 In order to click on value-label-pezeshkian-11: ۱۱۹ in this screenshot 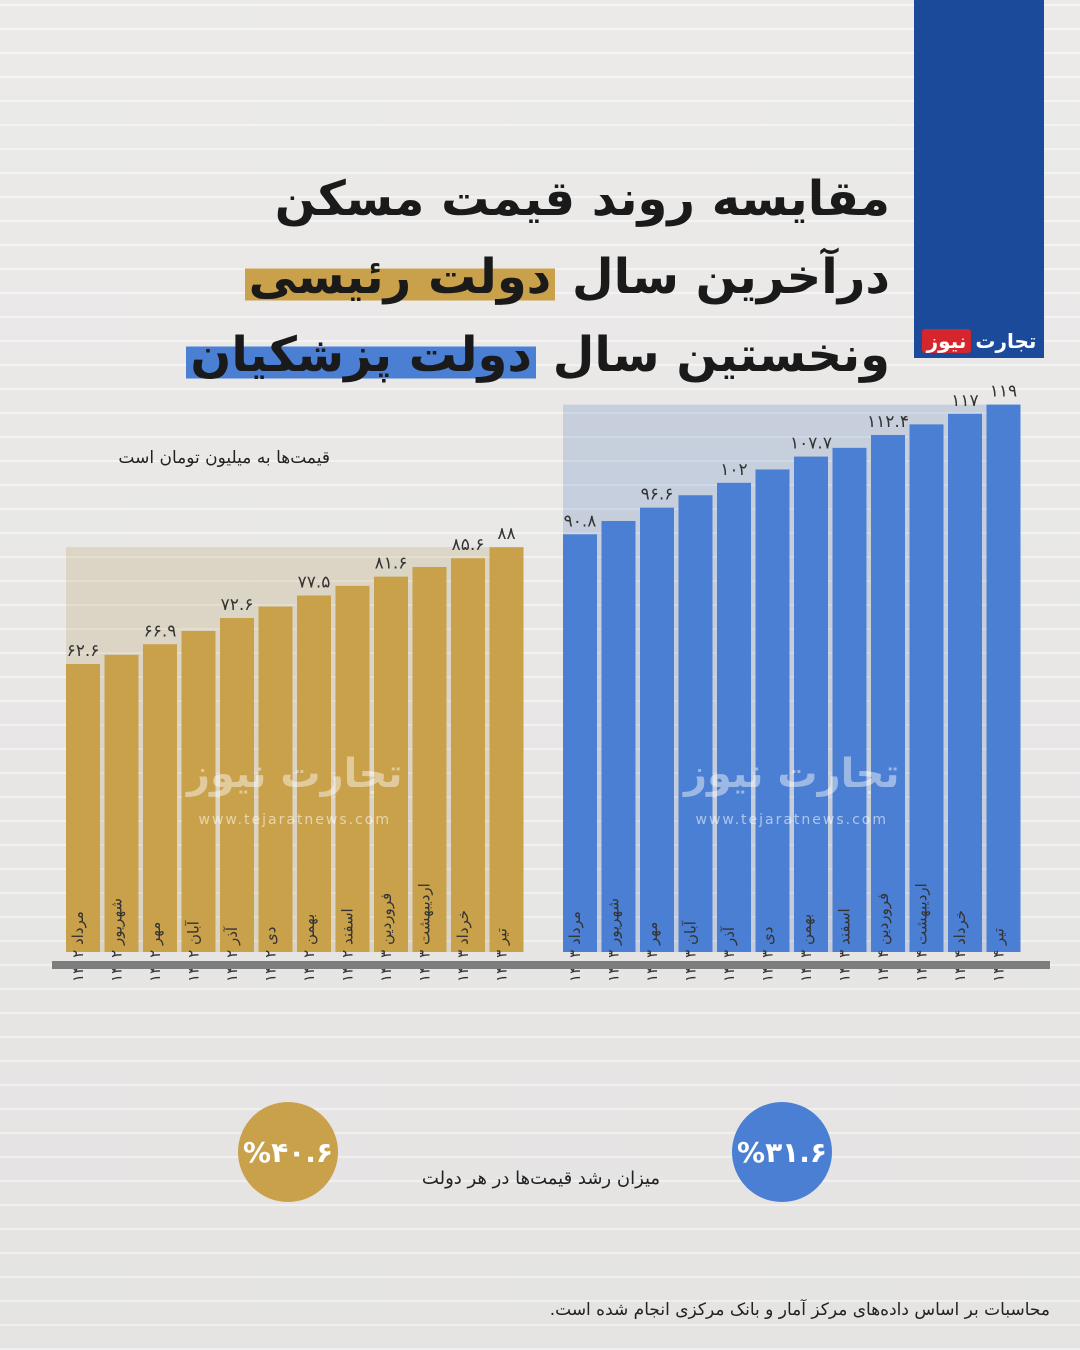, I will do `click(1003, 392)`.